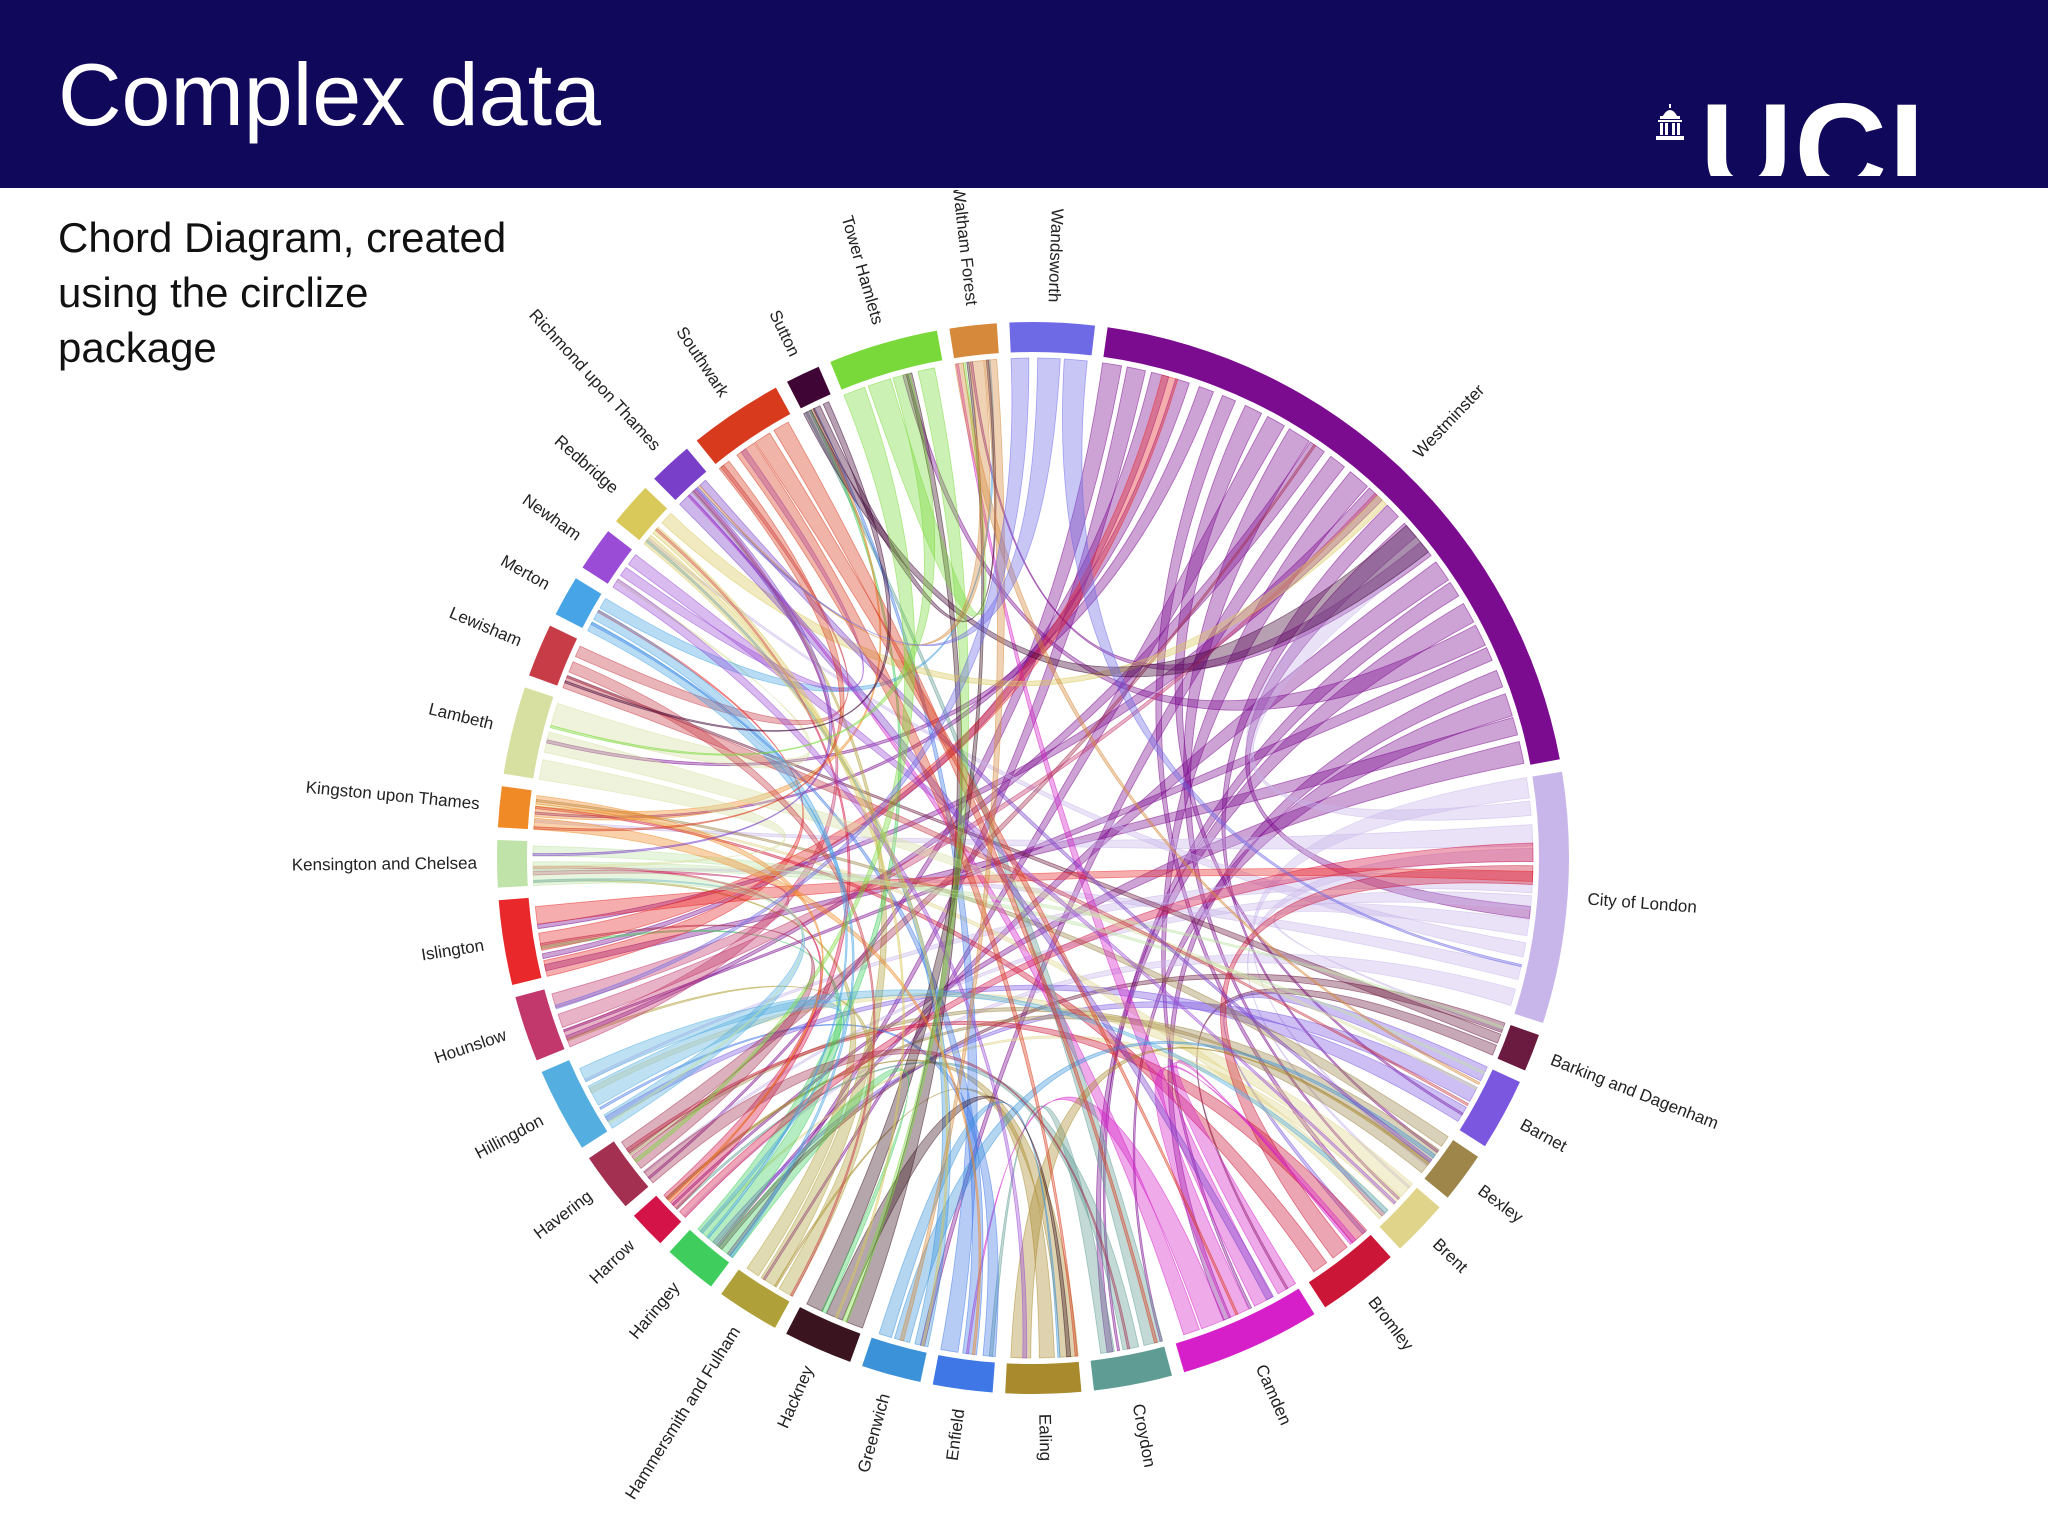 This screenshot has height=1536, width=2048. I want to click on sector-label: Southwark, so click(702, 362).